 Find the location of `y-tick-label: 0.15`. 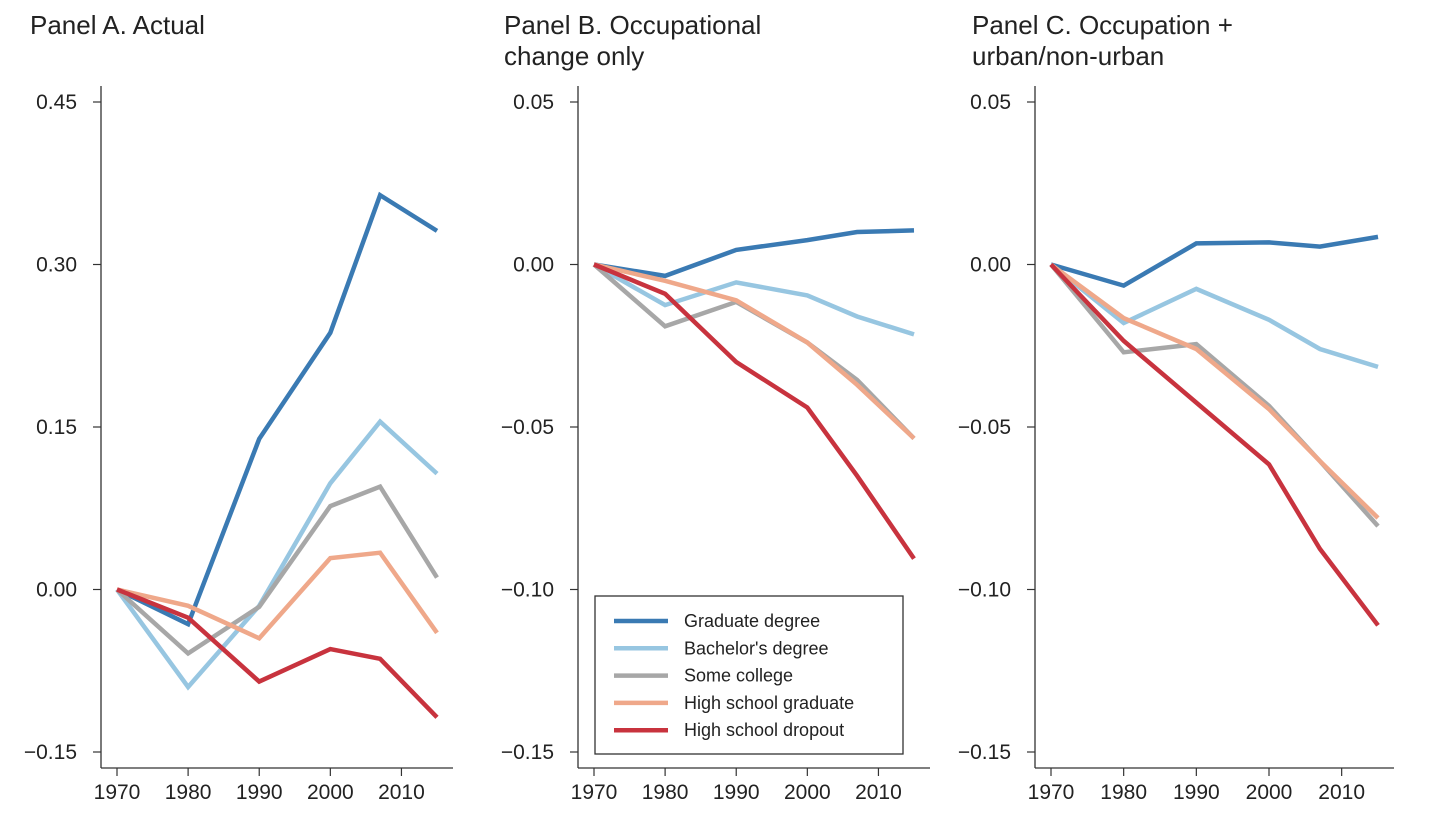

y-tick-label: 0.15 is located at coordinates (56, 427).